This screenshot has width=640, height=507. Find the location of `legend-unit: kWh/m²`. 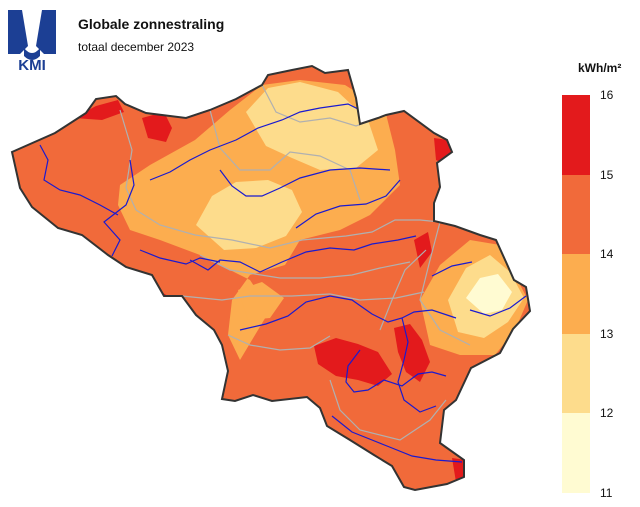

legend-unit: kWh/m² is located at coordinates (600, 68).